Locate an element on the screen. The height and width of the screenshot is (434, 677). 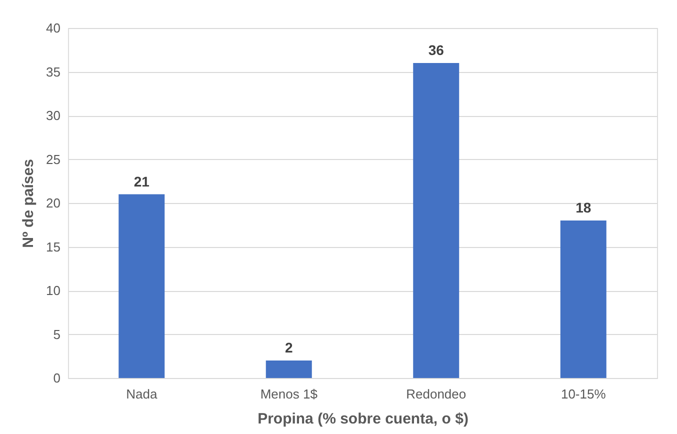
data-label: 18 is located at coordinates (584, 208).